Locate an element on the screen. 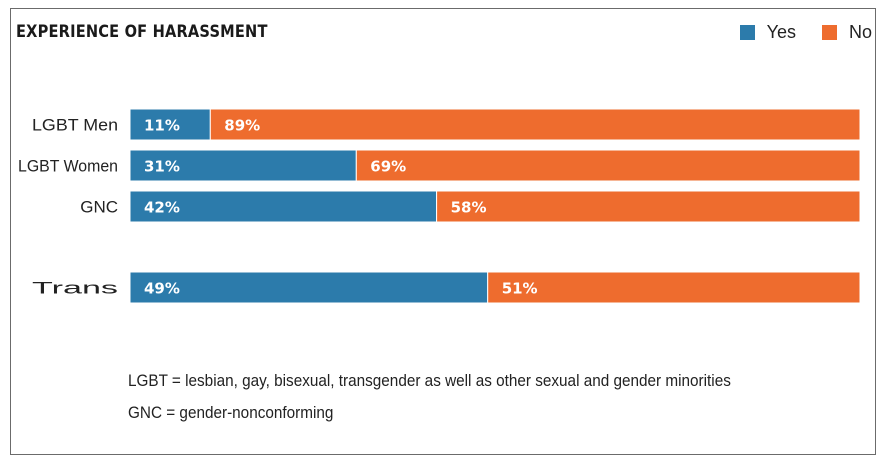 This screenshot has height=467, width=890. legend-swatch-yes is located at coordinates (747, 32).